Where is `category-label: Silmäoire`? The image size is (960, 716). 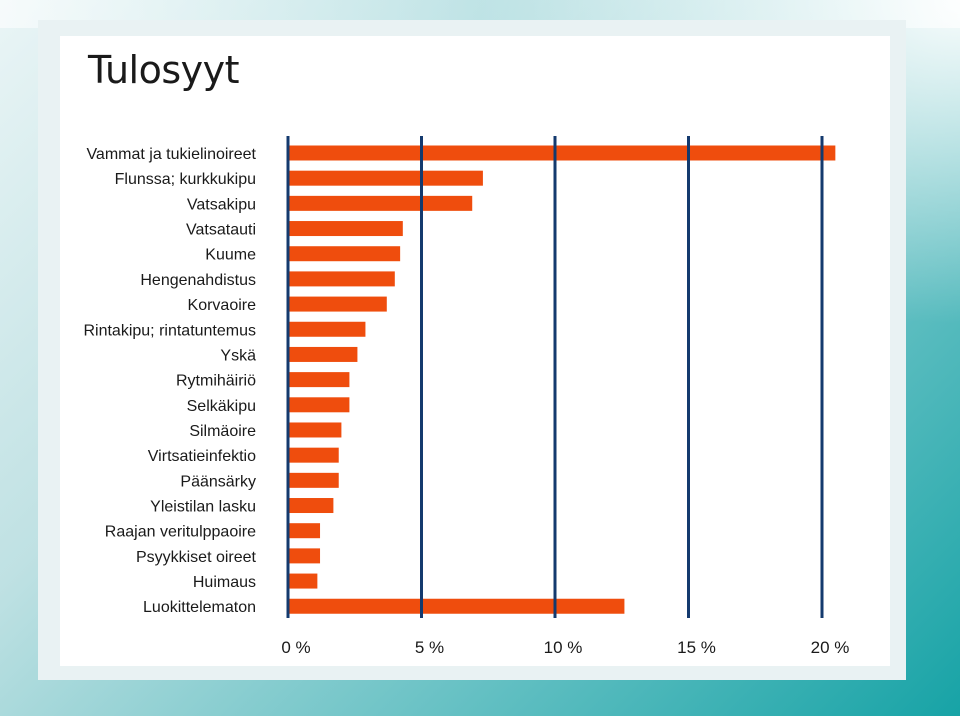
category-label: Silmäoire is located at coordinates (222, 431).